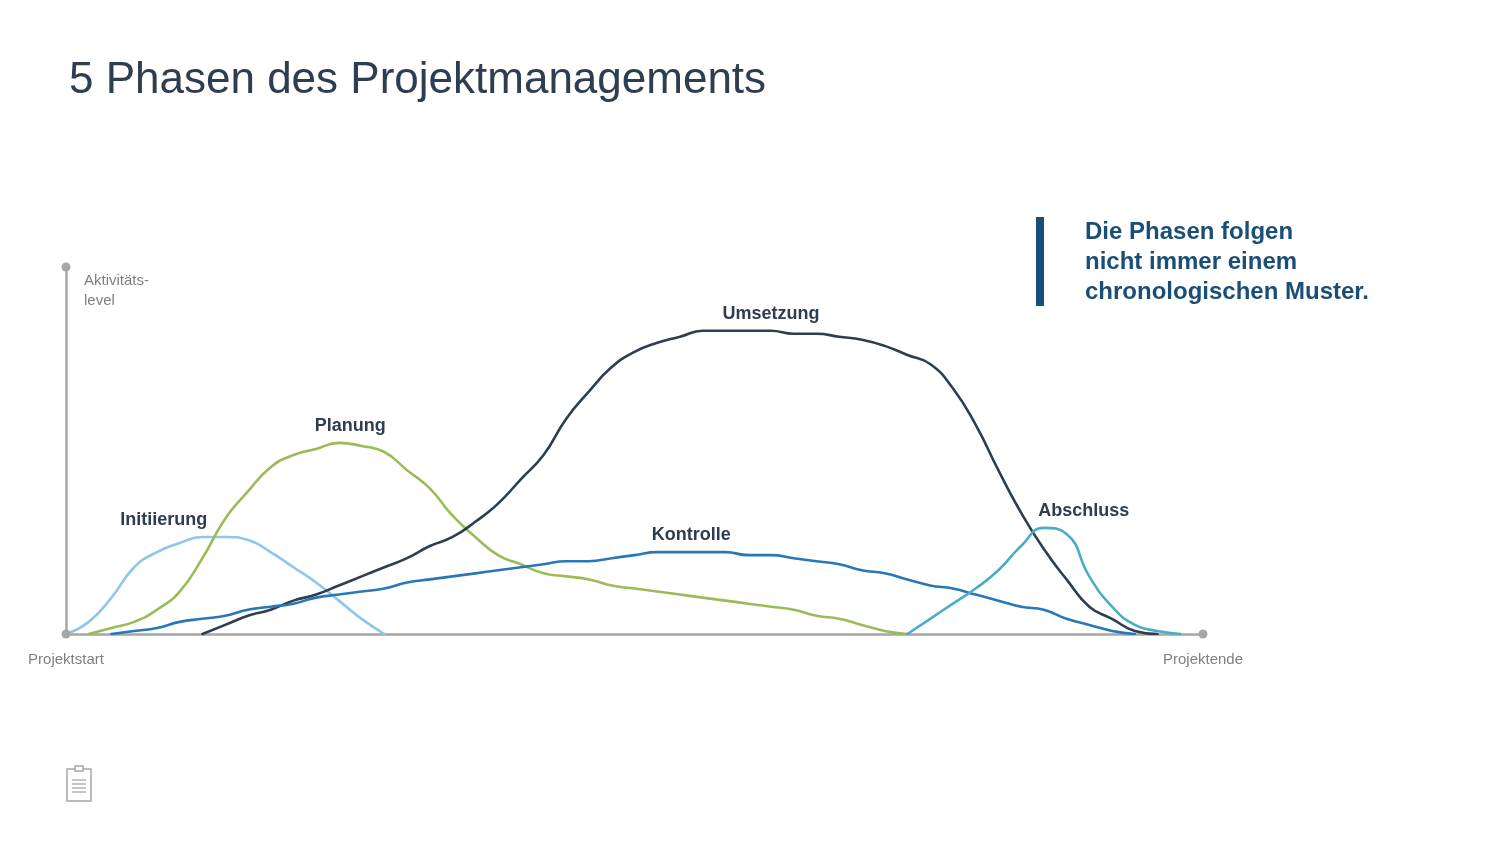  Describe the element at coordinates (1227, 261) in the screenshot. I see `text: Die Phasen folgen nicht immer einem chronologischen Muster.` at that location.